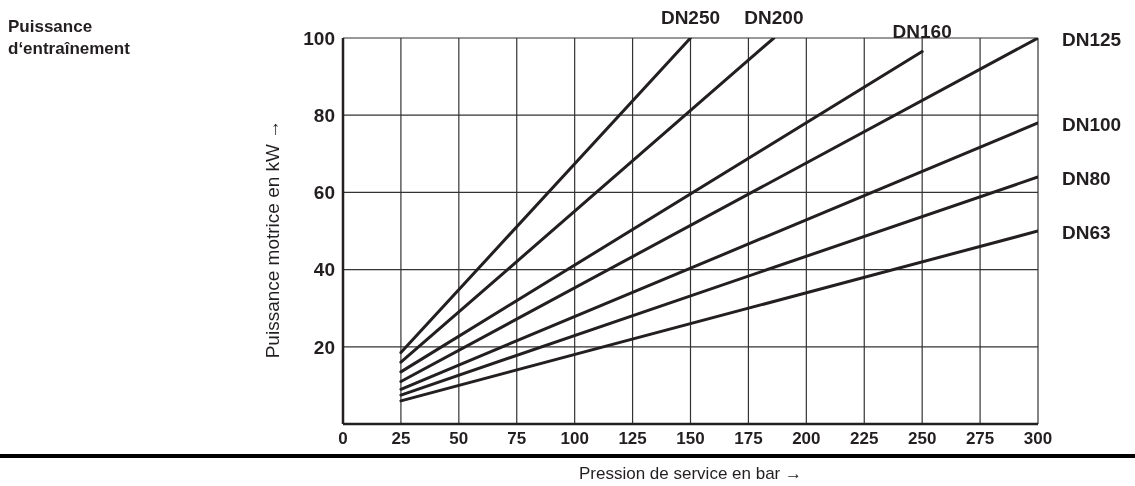  Describe the element at coordinates (324, 115) in the screenshot. I see `y-tick-label: 80` at that location.